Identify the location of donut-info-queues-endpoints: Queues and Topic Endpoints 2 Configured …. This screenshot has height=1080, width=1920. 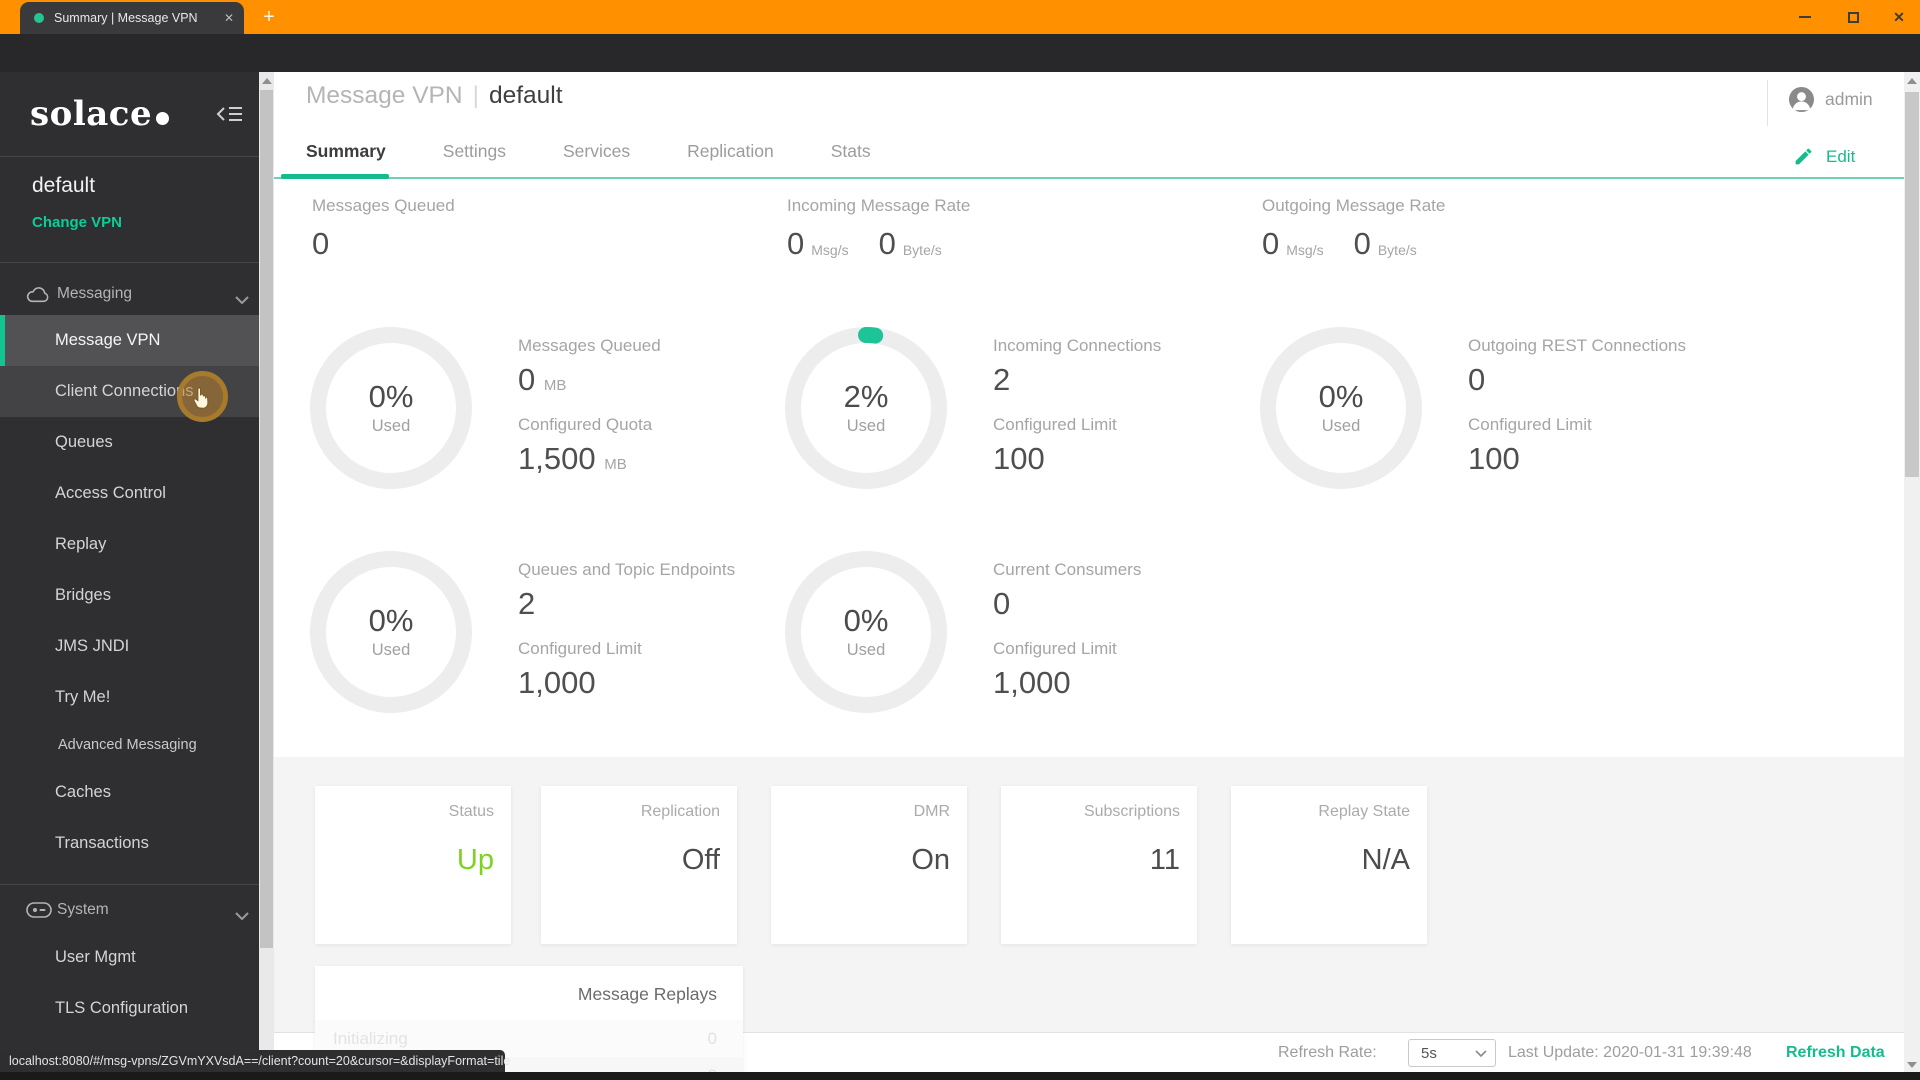
(627, 630).